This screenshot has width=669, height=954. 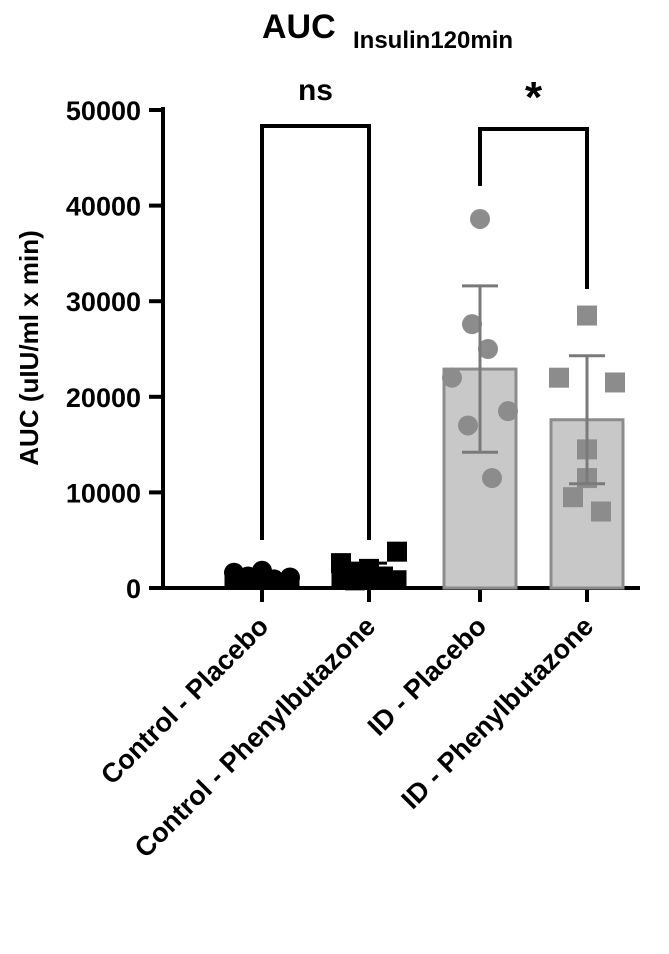 I want to click on chart-title-main: AUC, so click(x=299, y=27).